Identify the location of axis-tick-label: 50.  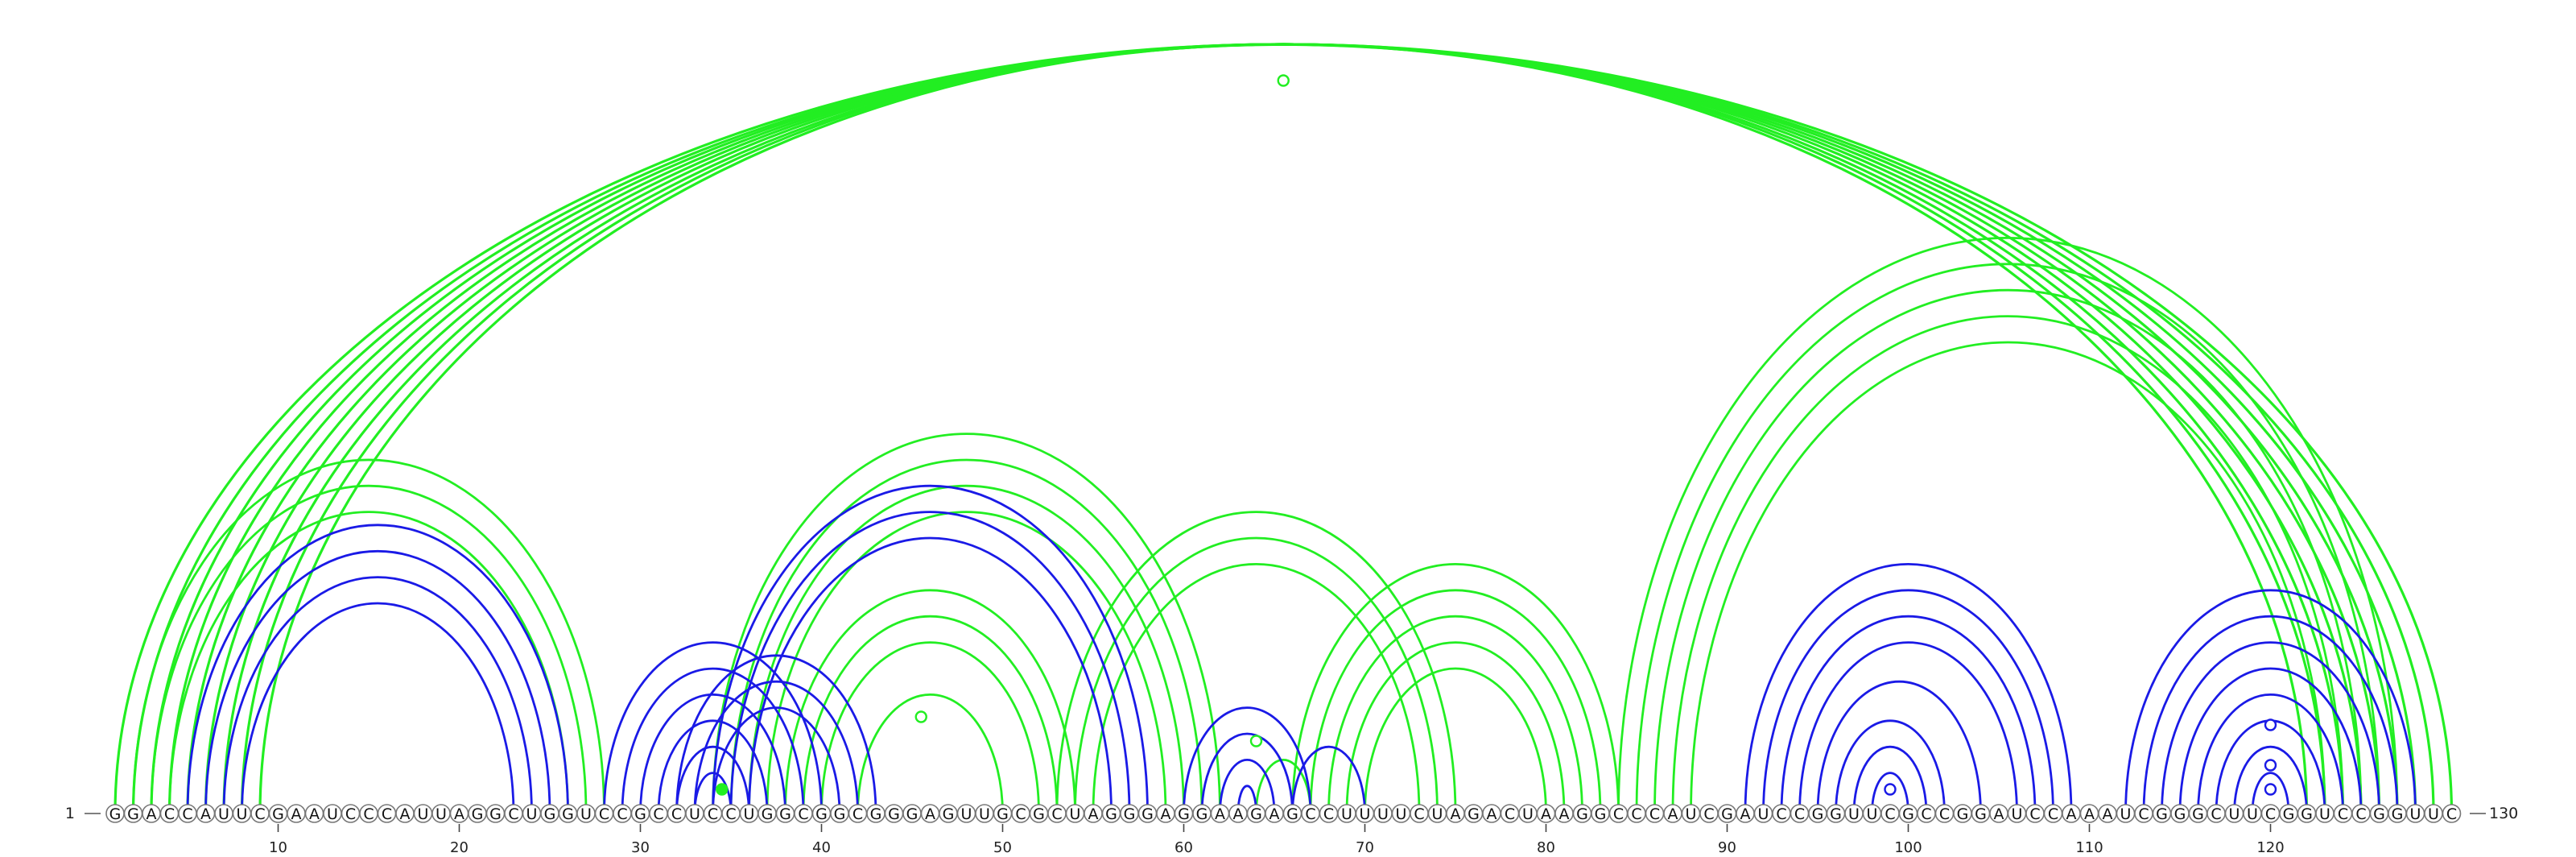
(1002, 847).